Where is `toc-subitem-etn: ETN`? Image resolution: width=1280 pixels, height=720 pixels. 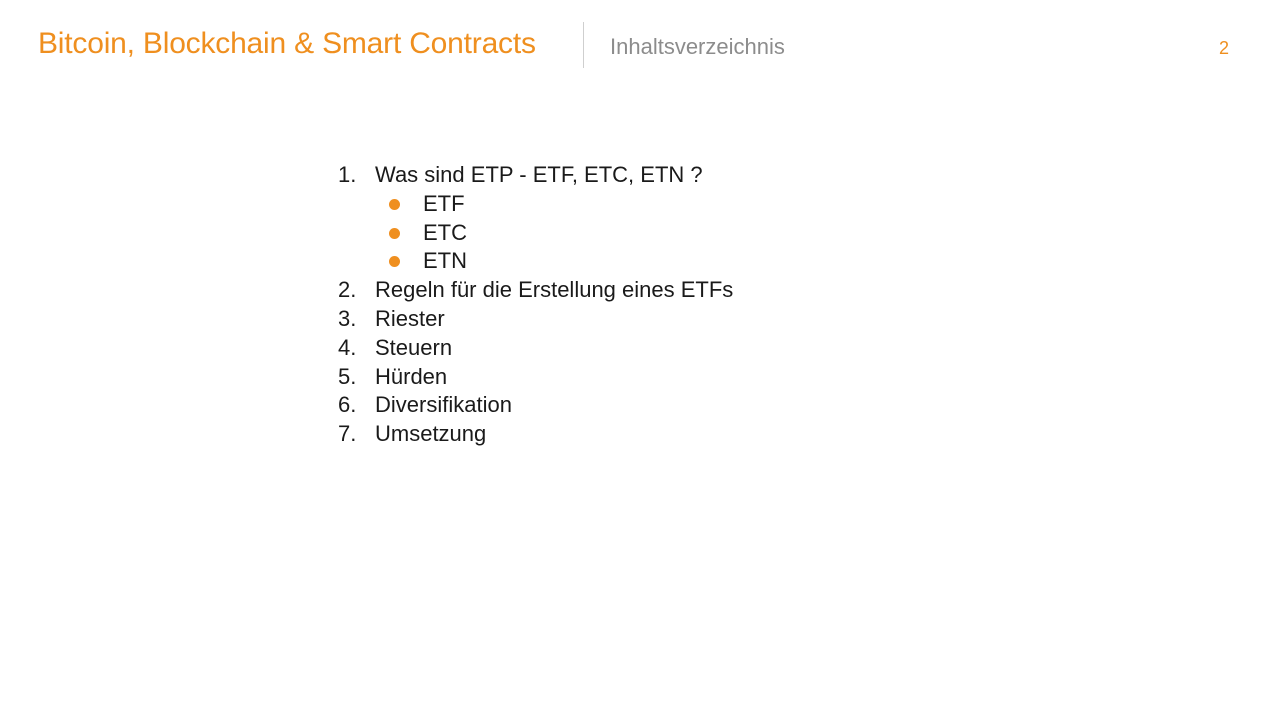
toc-subitem-etn: ETN is located at coordinates (688, 261).